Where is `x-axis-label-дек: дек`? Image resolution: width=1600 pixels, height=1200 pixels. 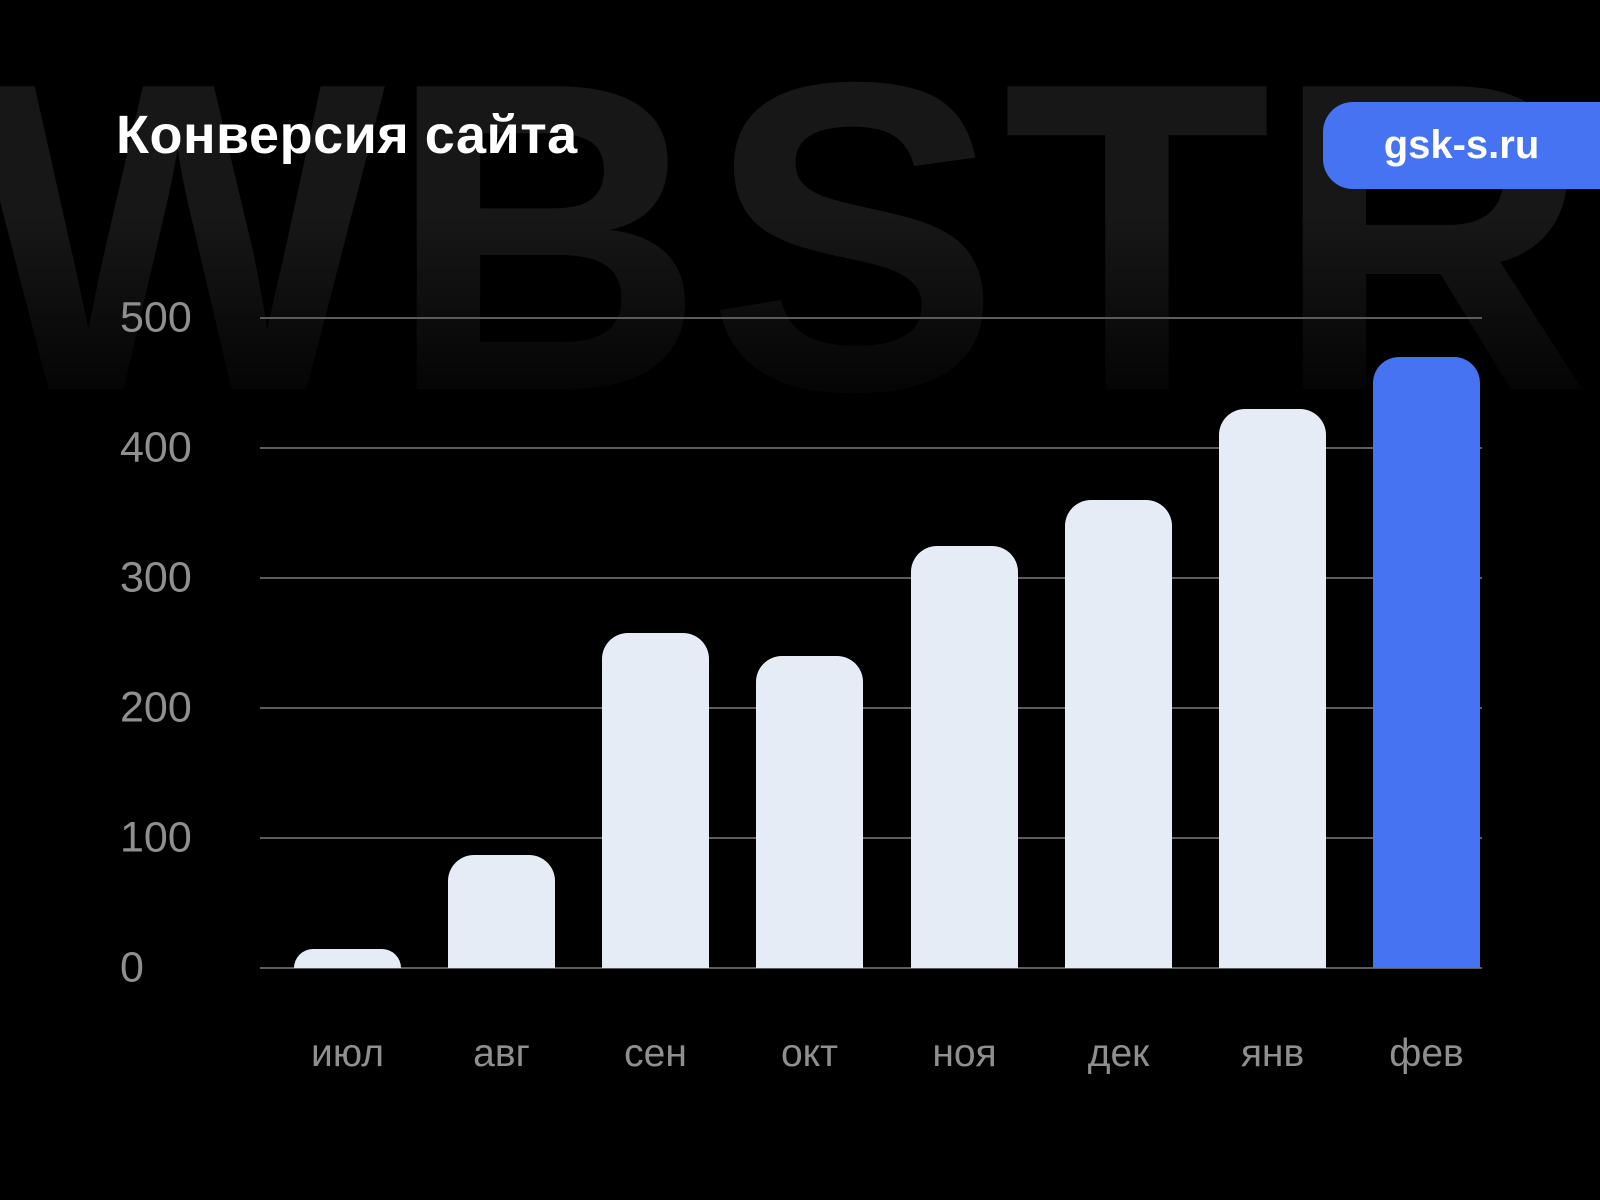 x-axis-label-дек: дек is located at coordinates (1118, 1053).